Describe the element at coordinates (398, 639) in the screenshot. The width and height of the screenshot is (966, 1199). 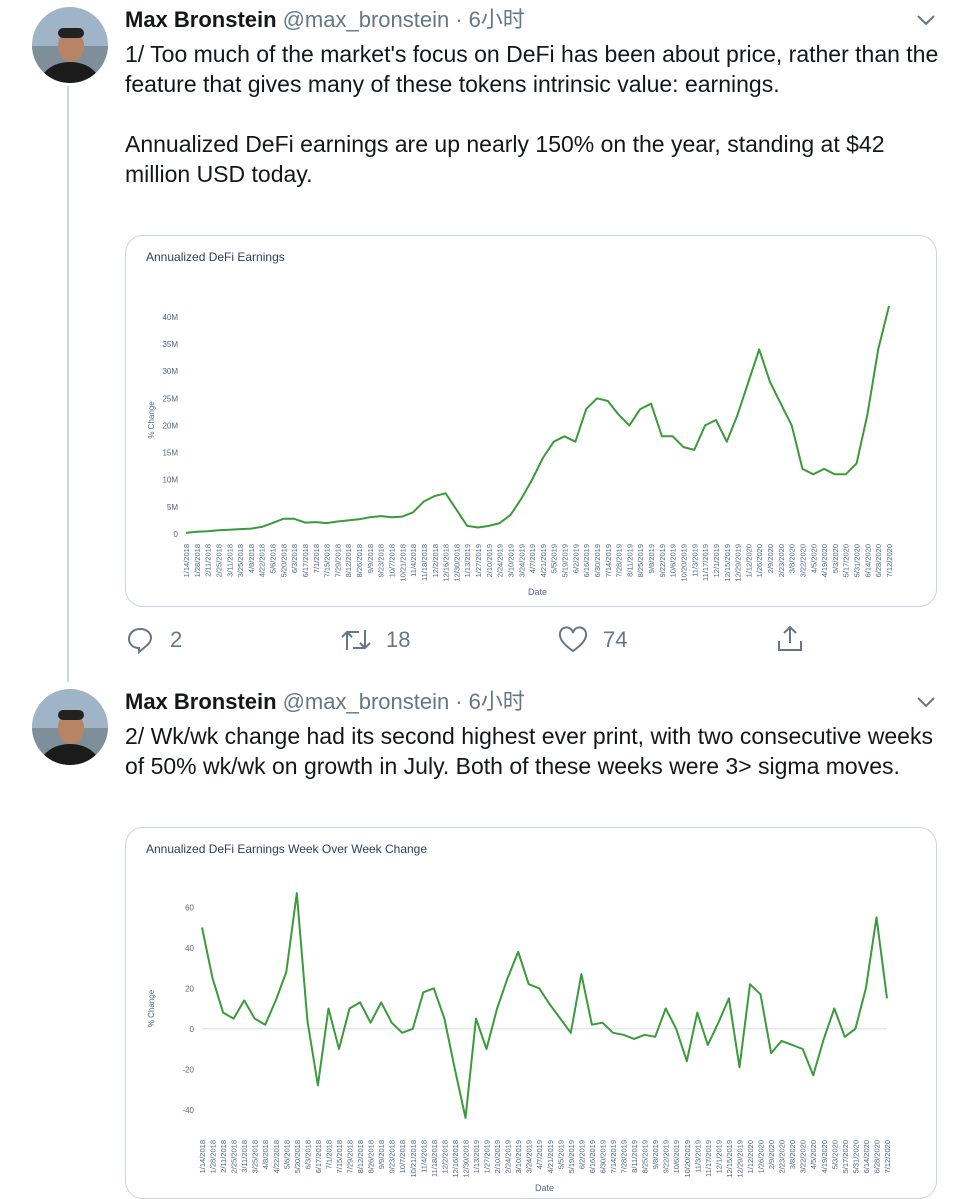
I see `retweet-count: 18` at that location.